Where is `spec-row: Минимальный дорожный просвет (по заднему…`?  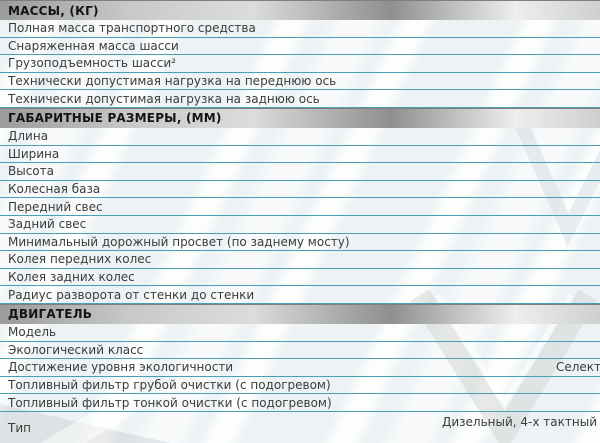
spec-row: Минимальный дорожный просвет (по заднему… is located at coordinates (300, 243).